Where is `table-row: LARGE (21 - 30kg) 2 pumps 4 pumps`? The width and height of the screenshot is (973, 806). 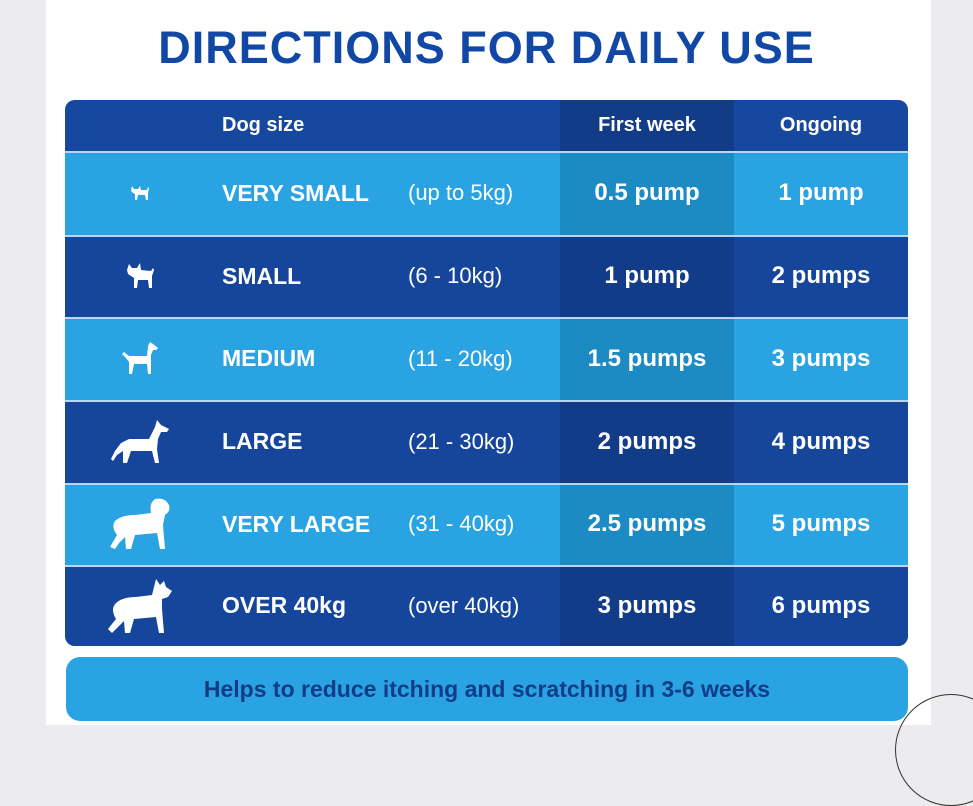
table-row: LARGE (21 - 30kg) 2 pumps 4 pumps is located at coordinates (486, 441).